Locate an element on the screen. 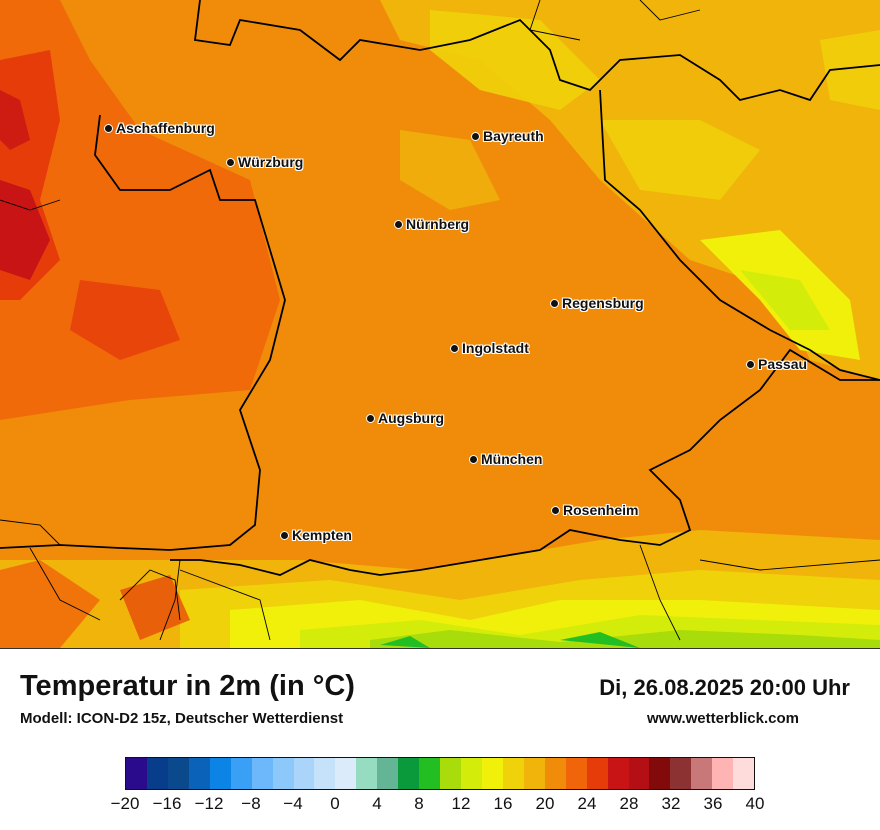  city-marker: Regensburg is located at coordinates (597, 303).